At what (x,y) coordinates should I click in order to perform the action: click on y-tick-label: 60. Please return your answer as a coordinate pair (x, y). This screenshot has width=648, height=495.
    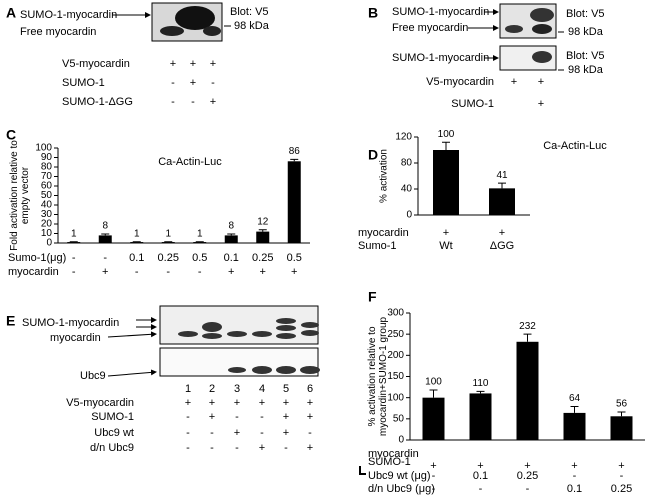
    Looking at the image, I should click on (47, 186).